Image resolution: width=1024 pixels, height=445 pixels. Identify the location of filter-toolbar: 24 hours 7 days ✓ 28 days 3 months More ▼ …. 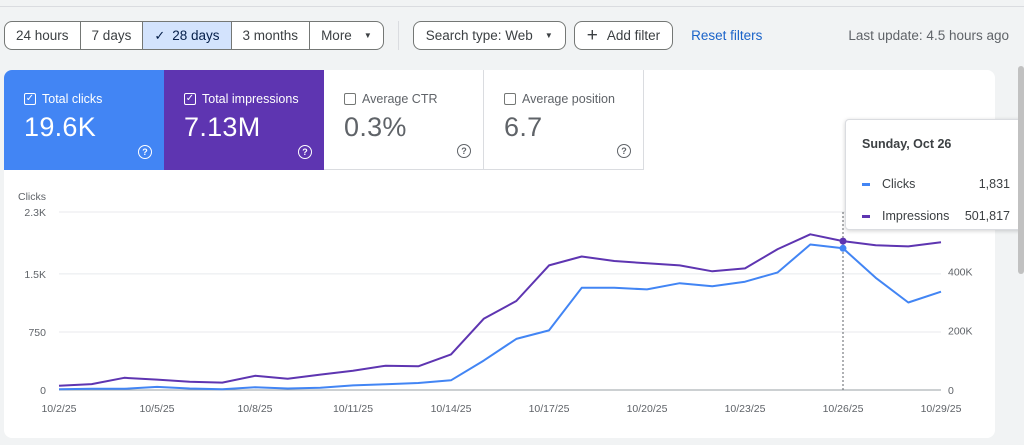
(383, 35).